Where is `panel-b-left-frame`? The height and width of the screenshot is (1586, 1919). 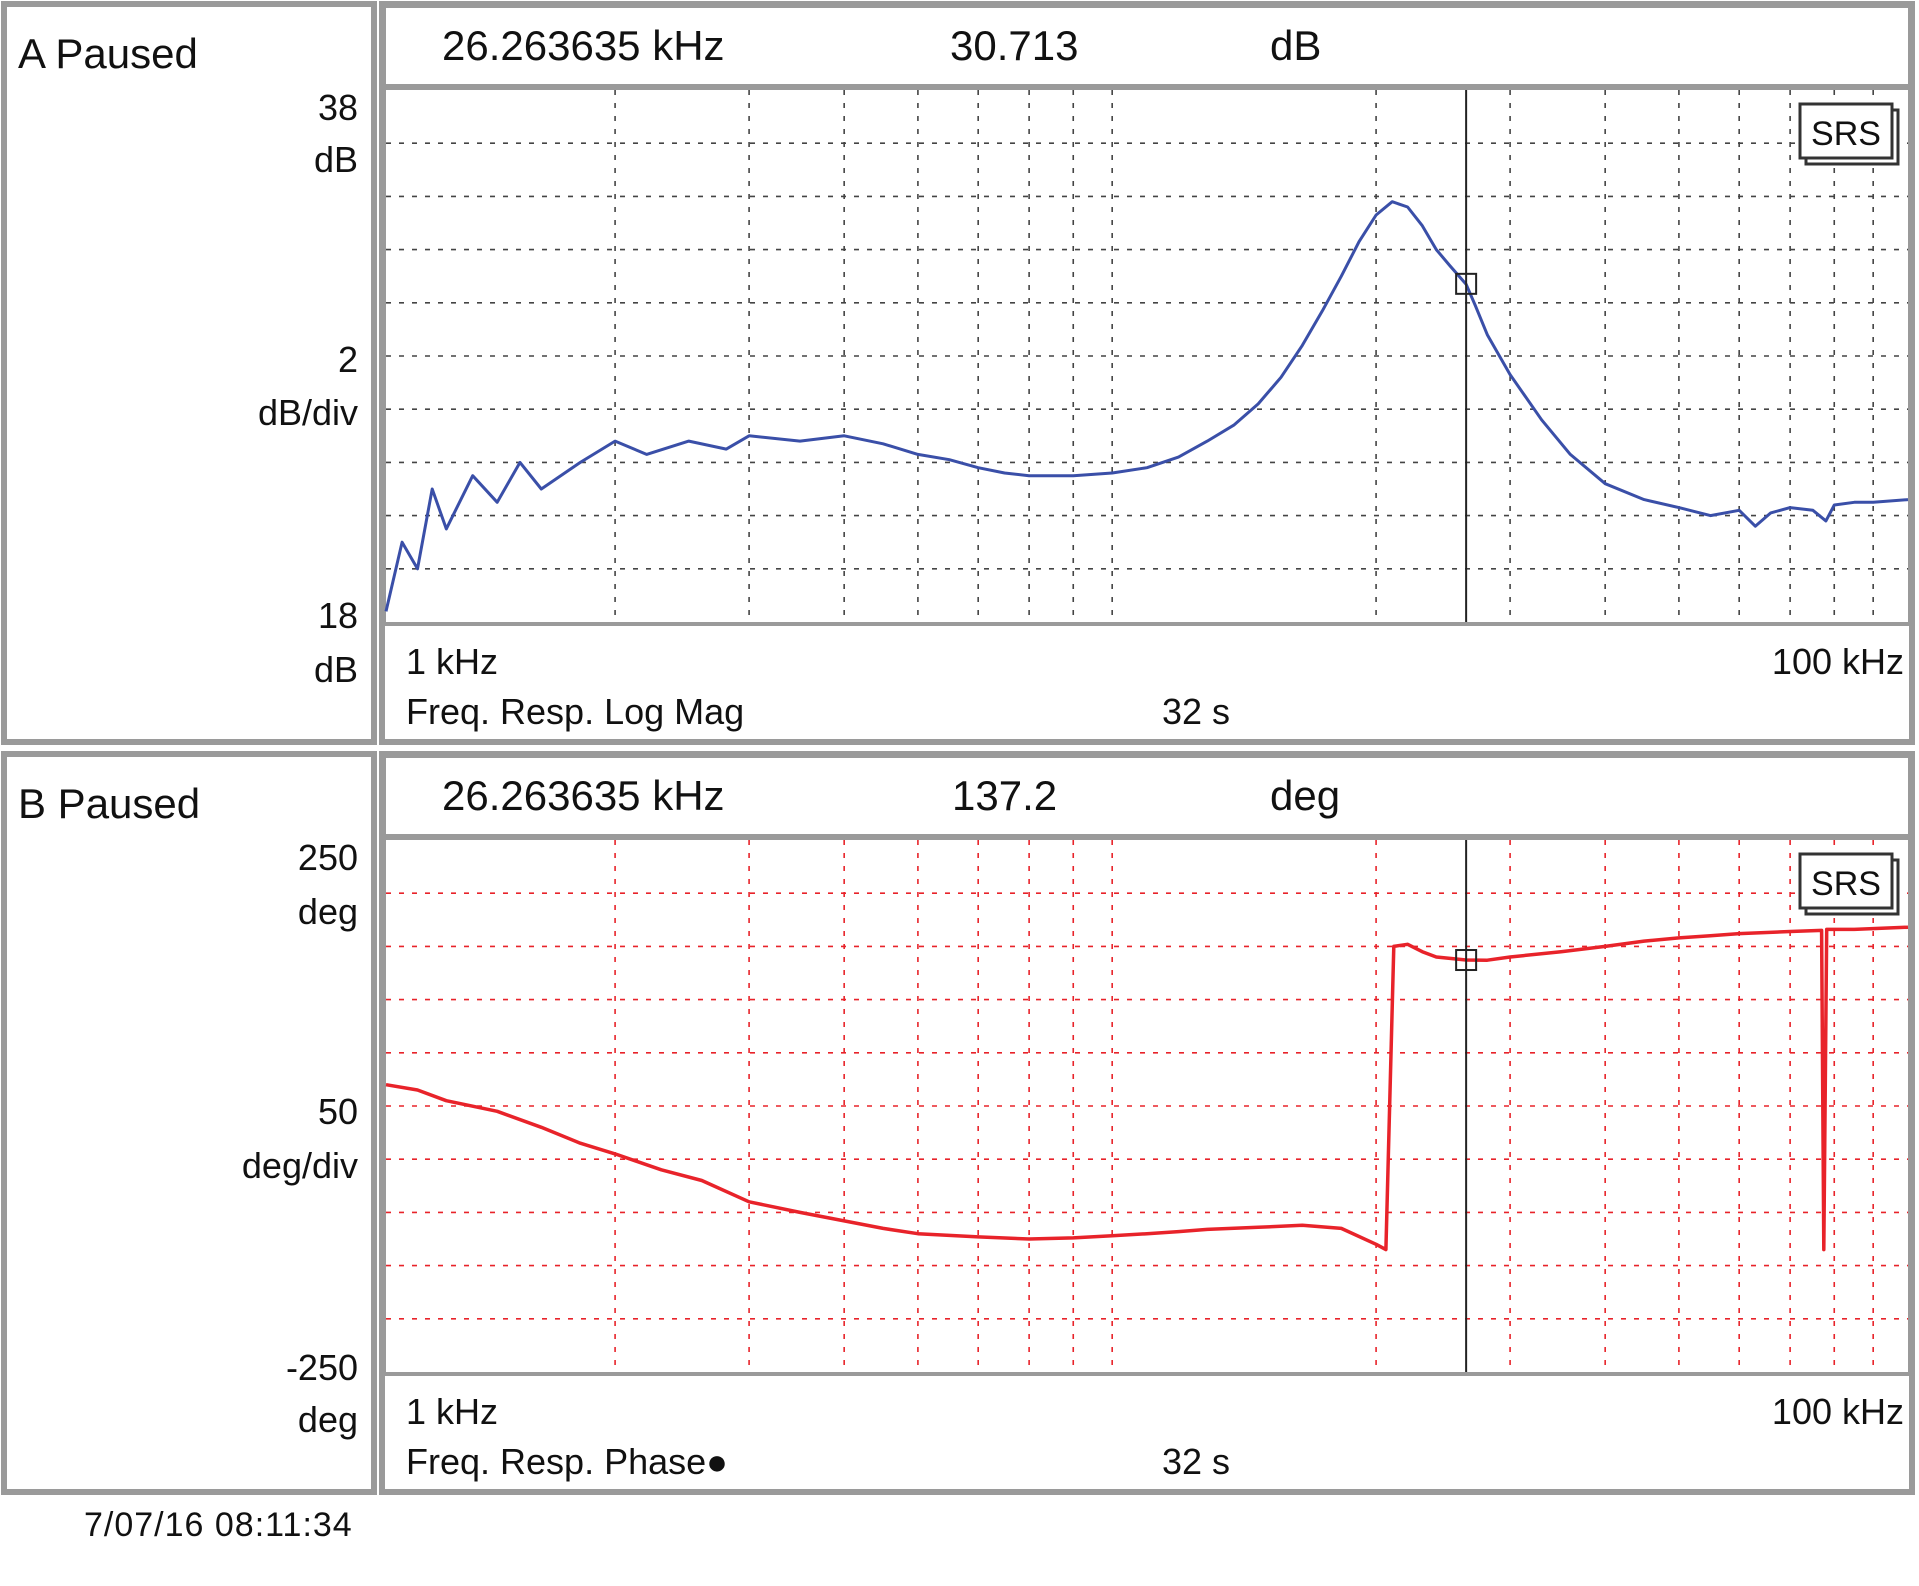 panel-b-left-frame is located at coordinates (189, 1123).